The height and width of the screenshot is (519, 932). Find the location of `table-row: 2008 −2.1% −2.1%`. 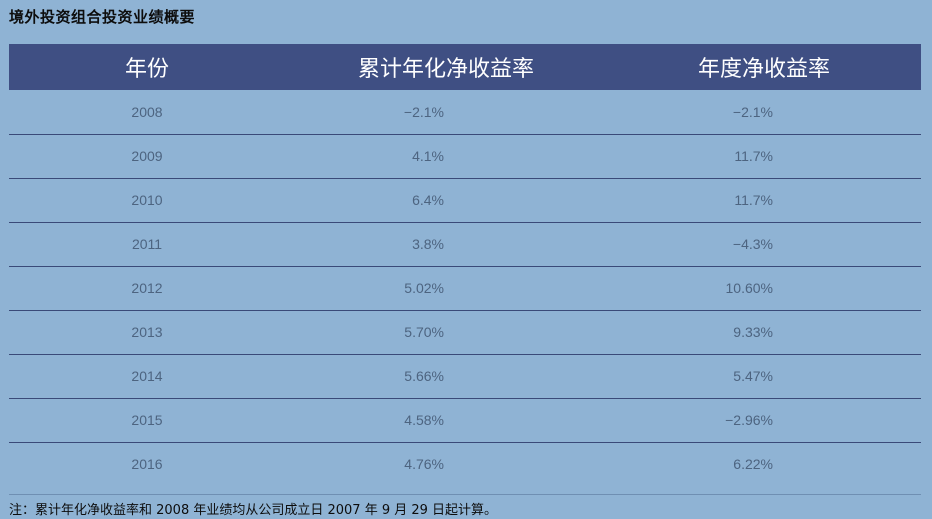

table-row: 2008 −2.1% −2.1% is located at coordinates (465, 112).